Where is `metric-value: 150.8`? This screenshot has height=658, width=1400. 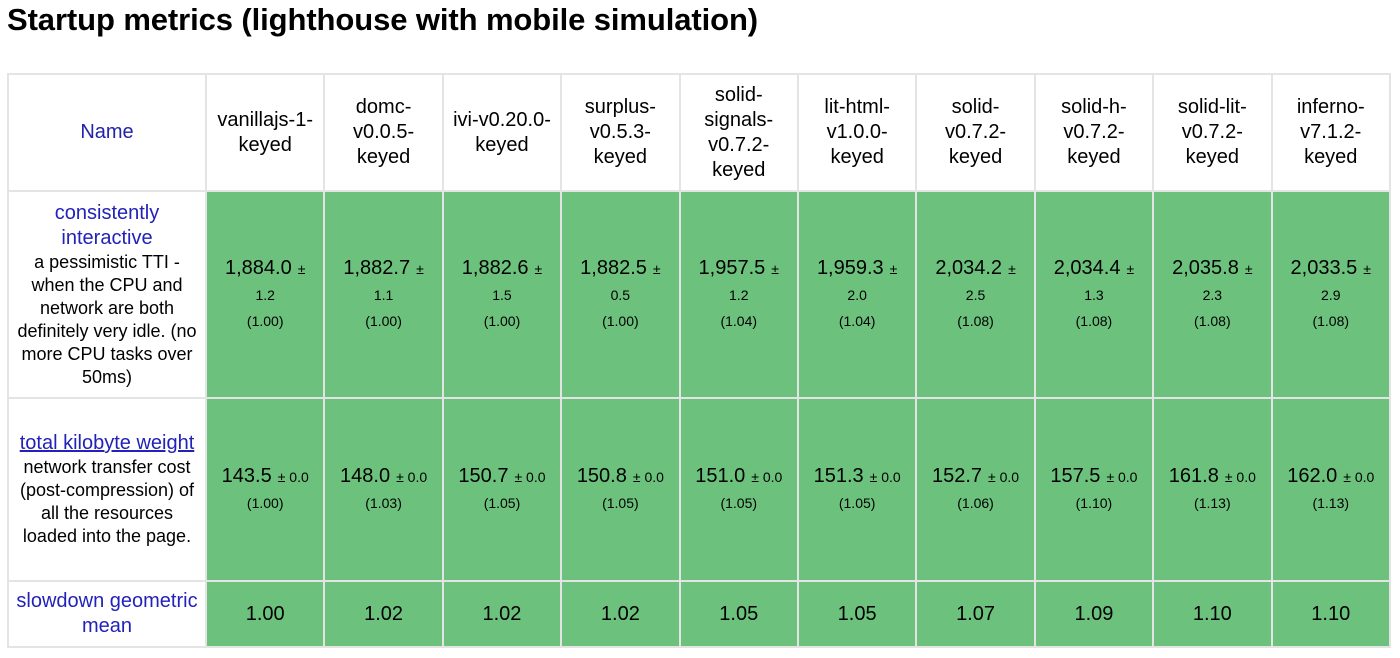
metric-value: 150.8 is located at coordinates (601, 476).